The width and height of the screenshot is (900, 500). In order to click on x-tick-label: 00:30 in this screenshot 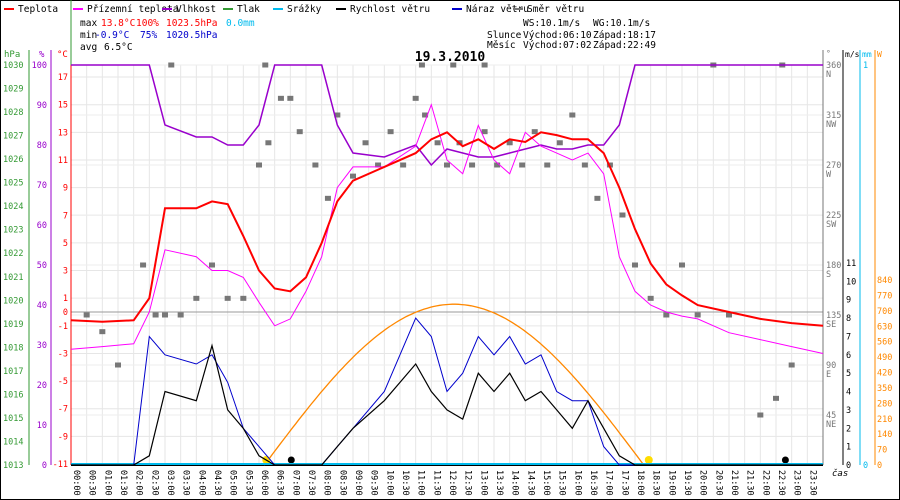, I will do `click(92, 483)`.